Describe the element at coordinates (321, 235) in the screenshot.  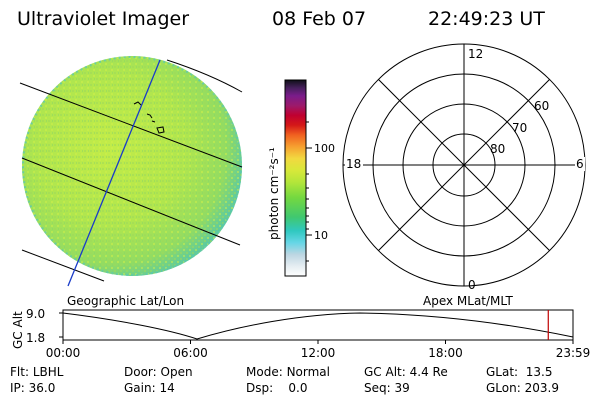
I see `colorbar-tick-10: 10` at that location.